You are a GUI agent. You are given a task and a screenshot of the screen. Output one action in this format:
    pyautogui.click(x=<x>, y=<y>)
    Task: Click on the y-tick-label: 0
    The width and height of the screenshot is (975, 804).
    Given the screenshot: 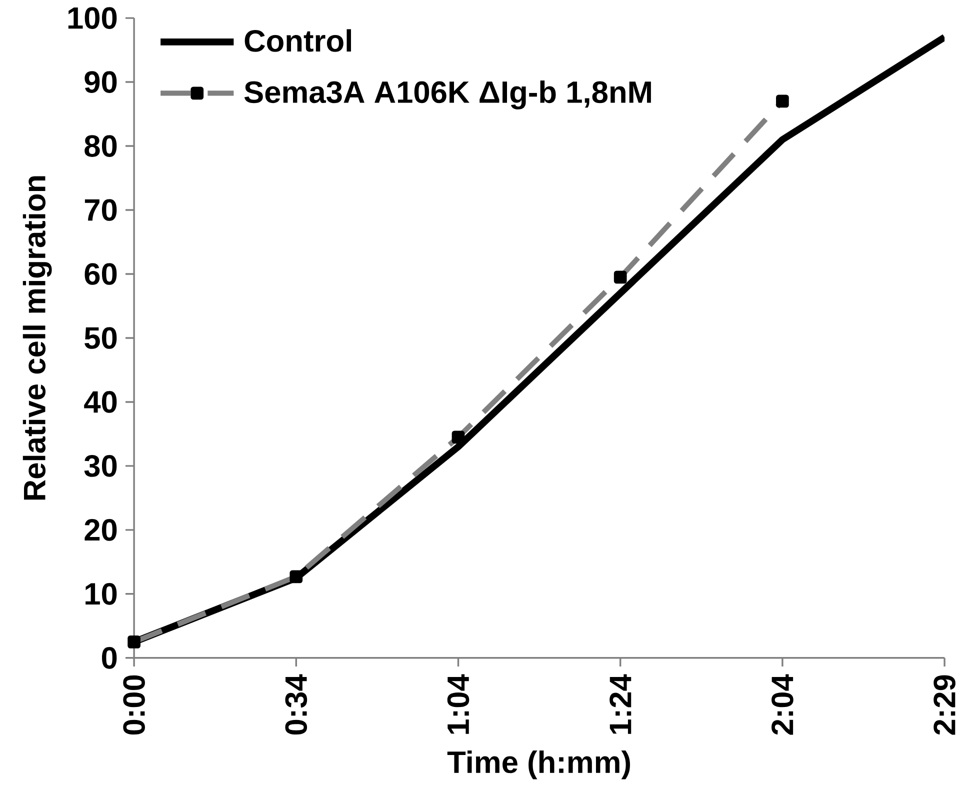 What is the action you would take?
    pyautogui.click(x=109, y=657)
    